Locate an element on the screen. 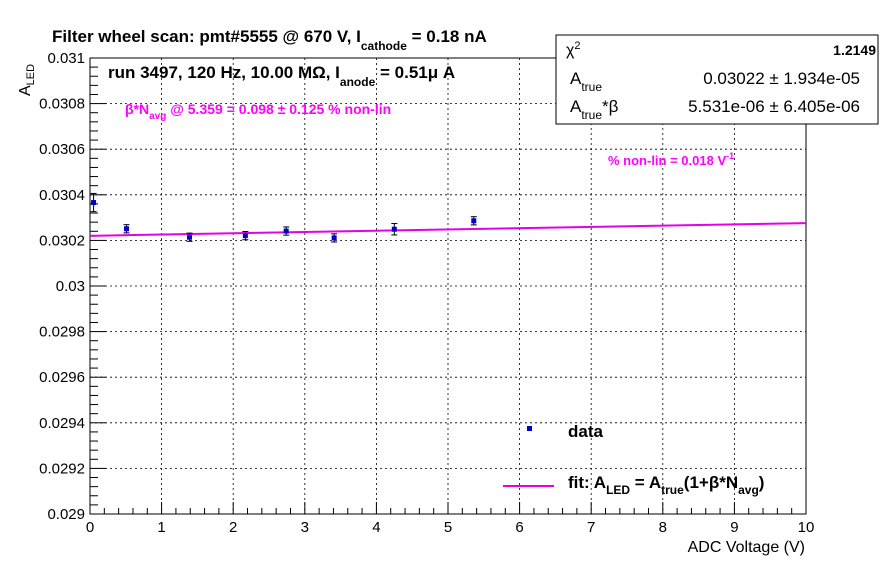 The image size is (896, 572). x-tick-label: 3 is located at coordinates (305, 527).